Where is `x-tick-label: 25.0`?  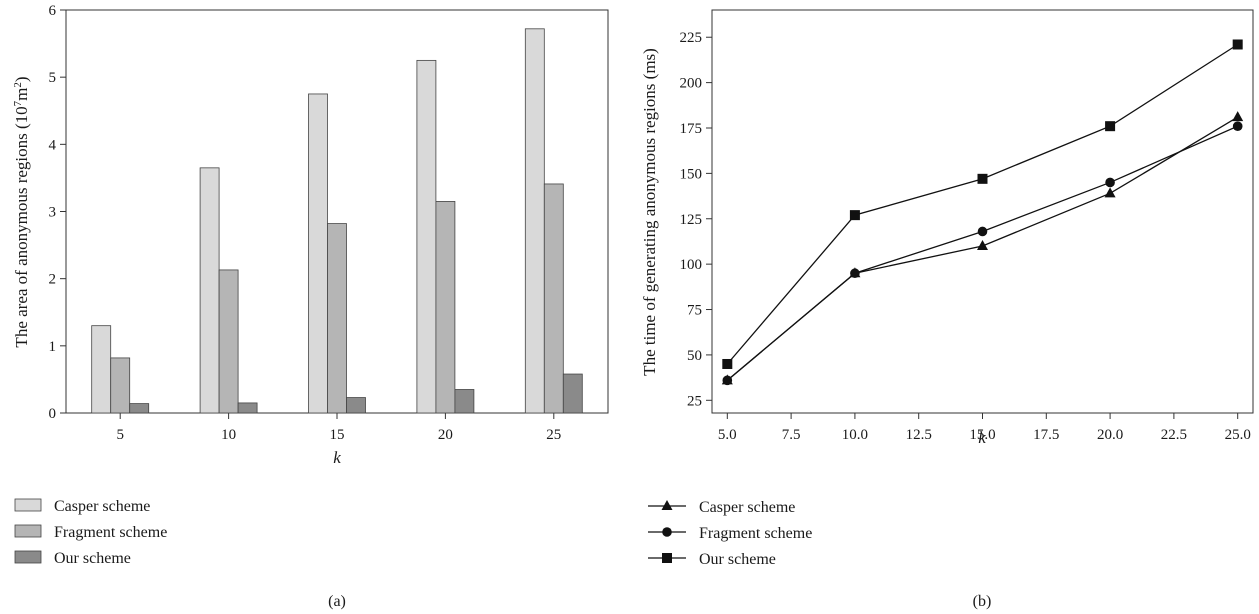
x-tick-label: 25.0 is located at coordinates (1238, 435).